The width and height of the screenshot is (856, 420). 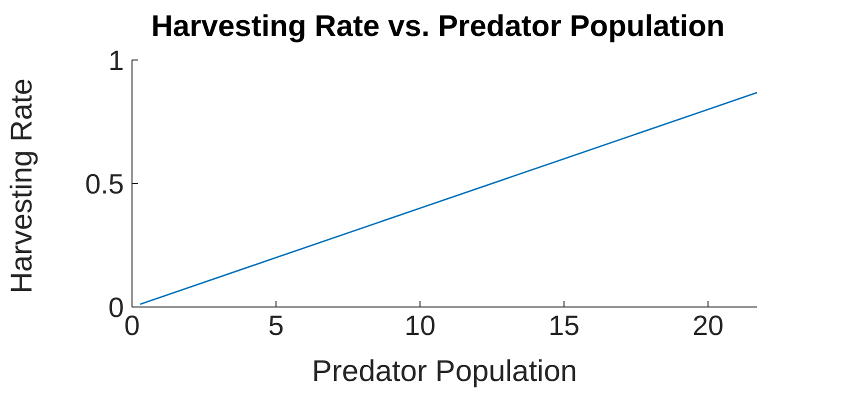 I want to click on x-tick-label: 15, so click(x=564, y=325).